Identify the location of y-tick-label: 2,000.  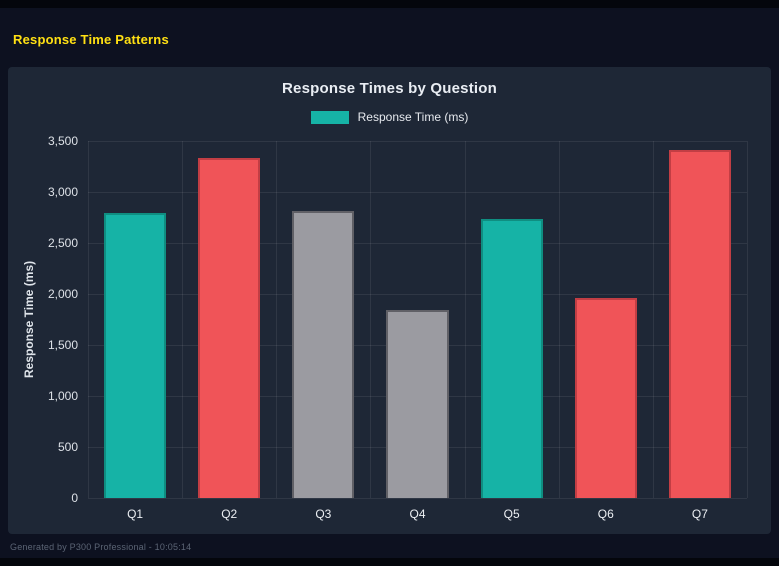
(62, 294).